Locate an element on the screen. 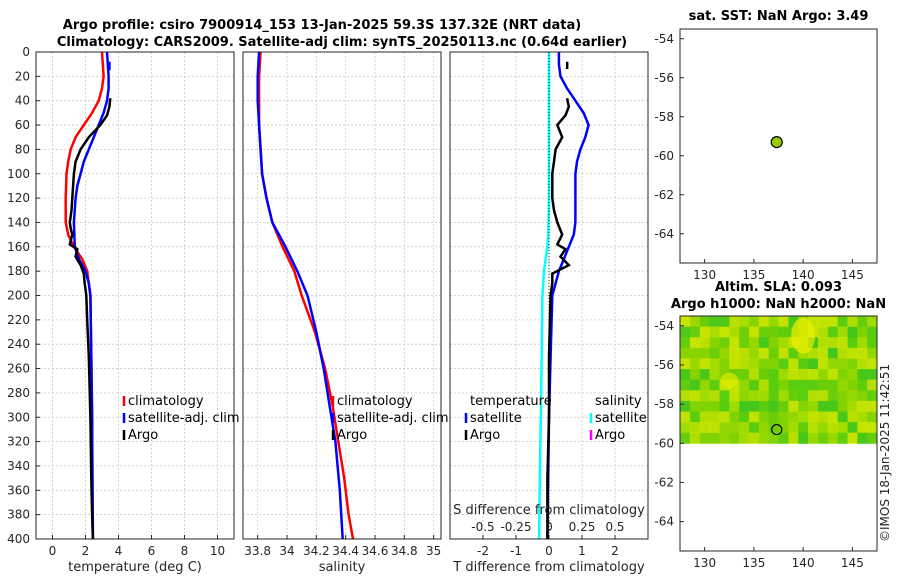 The width and height of the screenshot is (900, 580). temperature-xtick-label: 6 is located at coordinates (152, 551).